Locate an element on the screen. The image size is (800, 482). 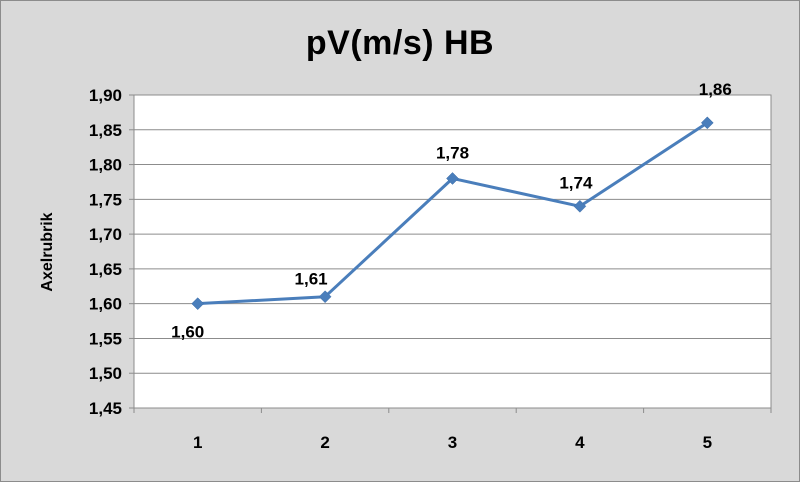
y-axis-ticks: 1,90 1,85 1,80 1,75 1,70 1,65 1,60 1,55 1,50 1,45 is located at coordinates (111, 252).